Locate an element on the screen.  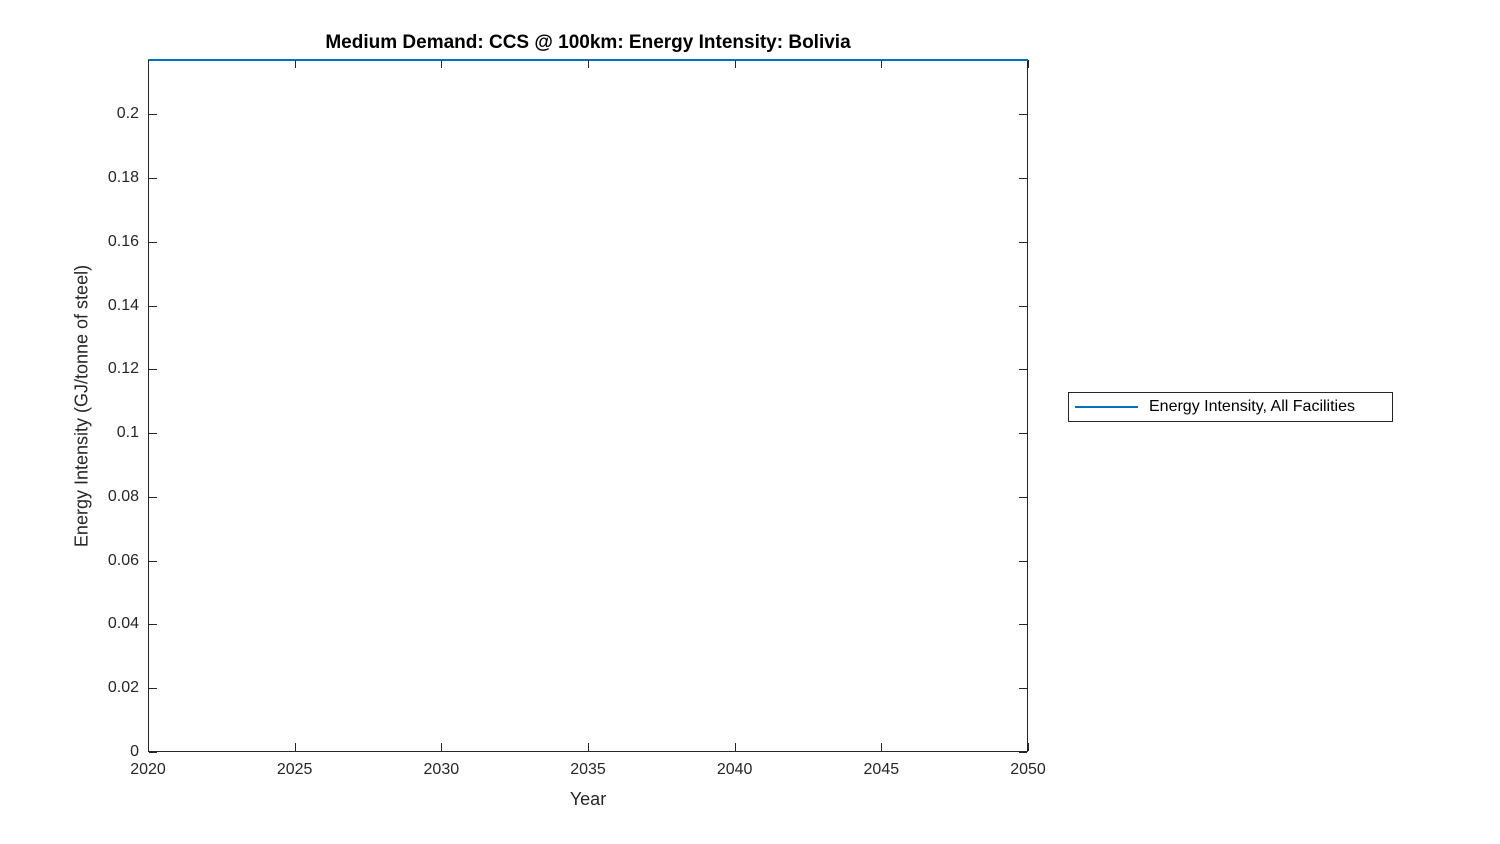
x-tick-label: 2050 is located at coordinates (1028, 769).